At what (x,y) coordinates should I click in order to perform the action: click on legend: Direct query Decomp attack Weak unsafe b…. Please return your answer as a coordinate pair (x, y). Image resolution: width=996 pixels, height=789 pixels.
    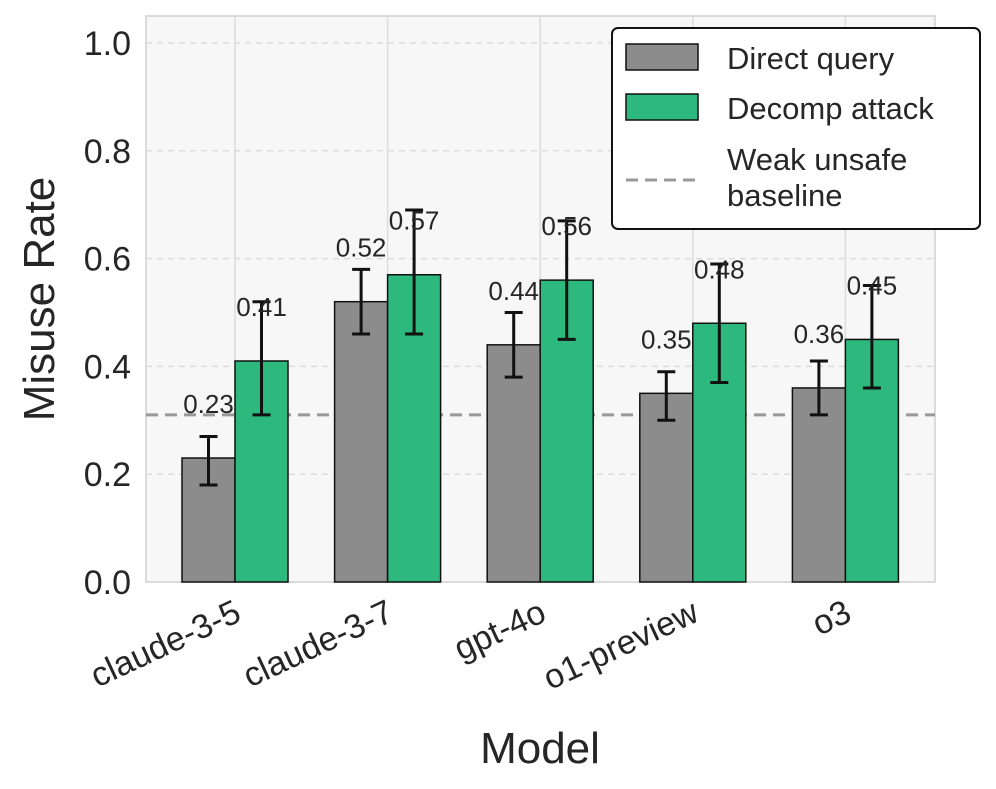
    Looking at the image, I should click on (796, 128).